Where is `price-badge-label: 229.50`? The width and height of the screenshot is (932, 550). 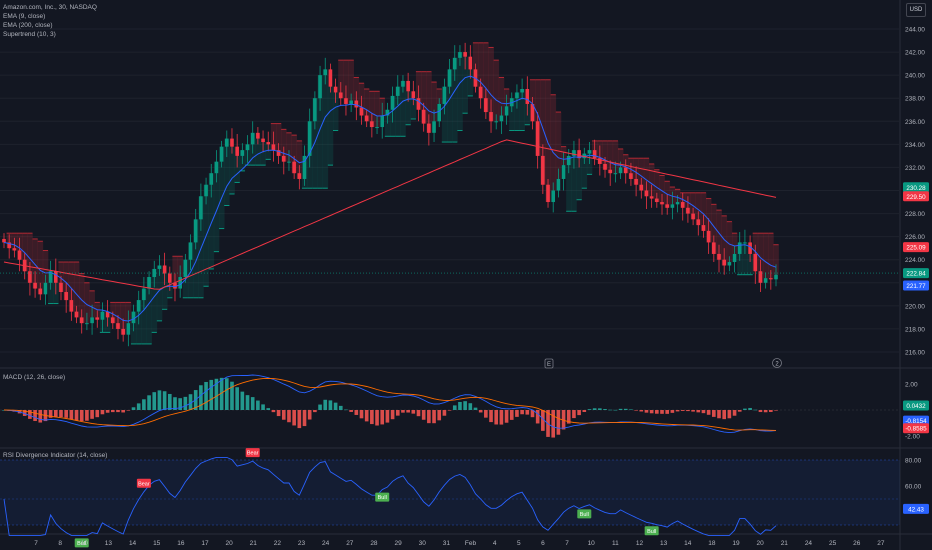 price-badge-label: 229.50 is located at coordinates (916, 197).